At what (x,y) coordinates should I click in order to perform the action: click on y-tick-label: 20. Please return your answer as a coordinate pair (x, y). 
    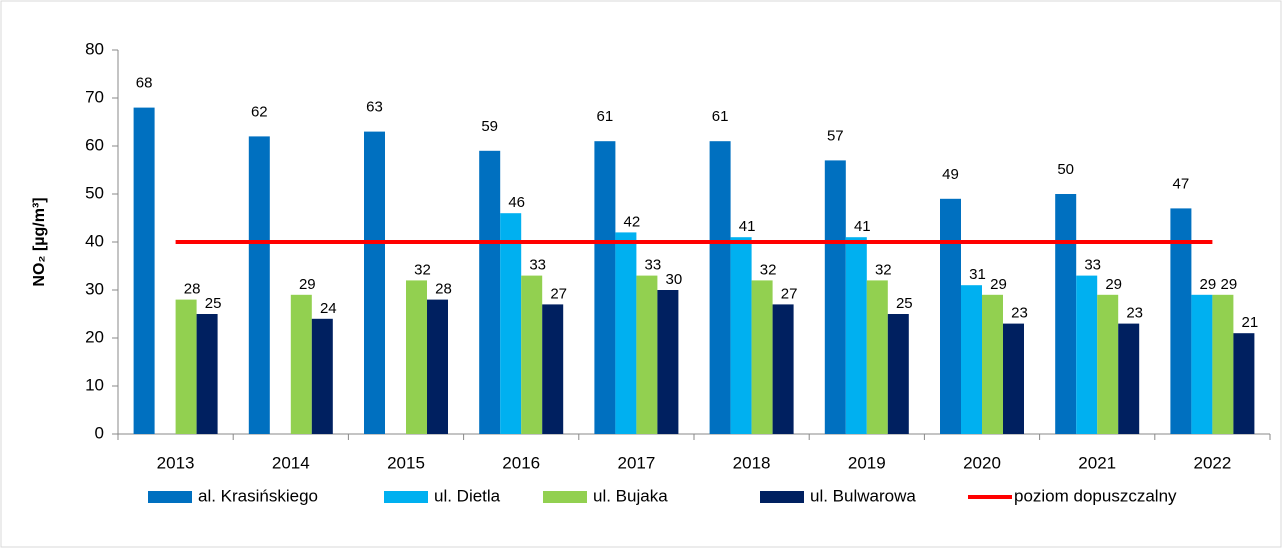
    Looking at the image, I should click on (94, 336).